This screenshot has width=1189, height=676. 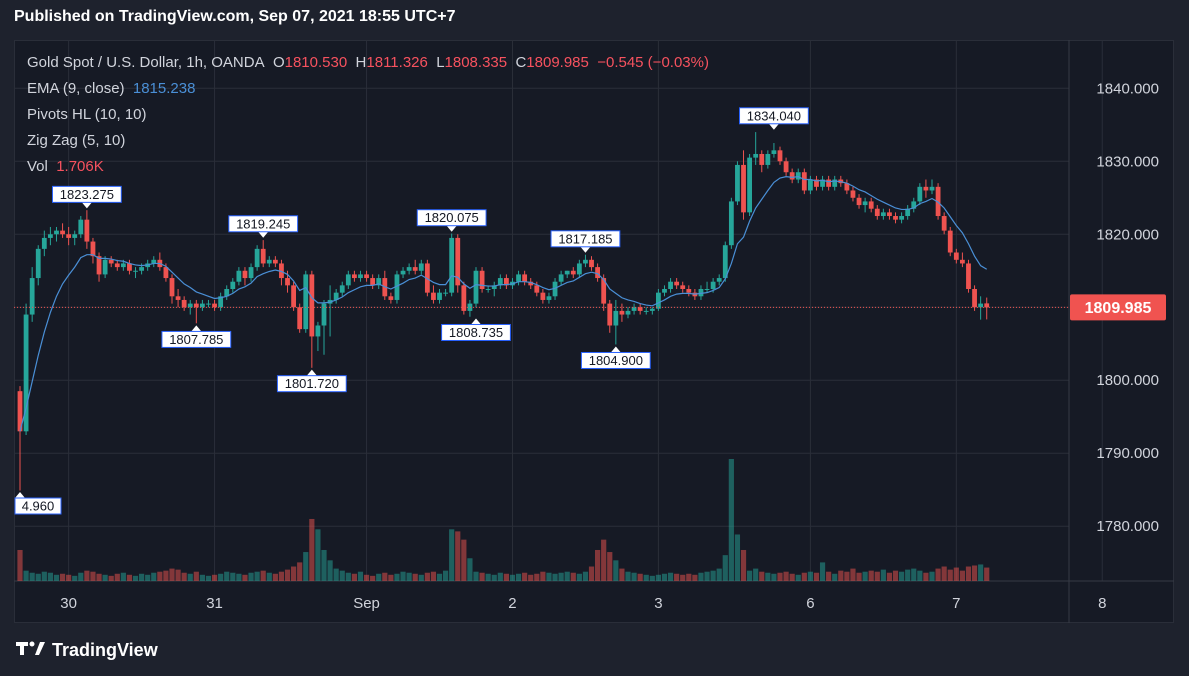 I want to click on legend-ema: EMA (9, close) 1815.238, so click(x=111, y=88).